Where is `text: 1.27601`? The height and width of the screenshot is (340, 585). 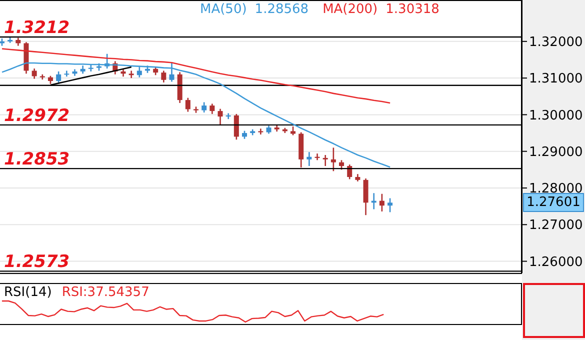
text: 1.27601 is located at coordinates (553, 202).